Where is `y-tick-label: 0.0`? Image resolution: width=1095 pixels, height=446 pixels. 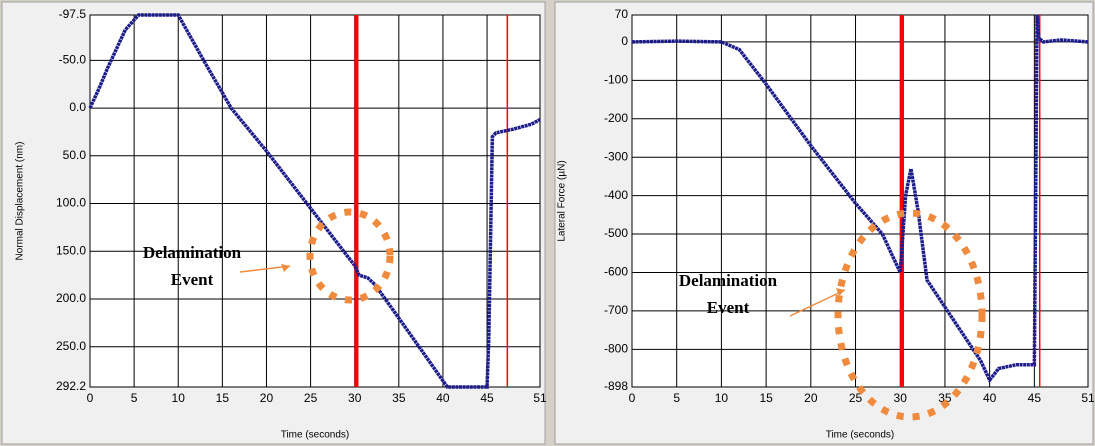 y-tick-label: 0.0 is located at coordinates (77, 107).